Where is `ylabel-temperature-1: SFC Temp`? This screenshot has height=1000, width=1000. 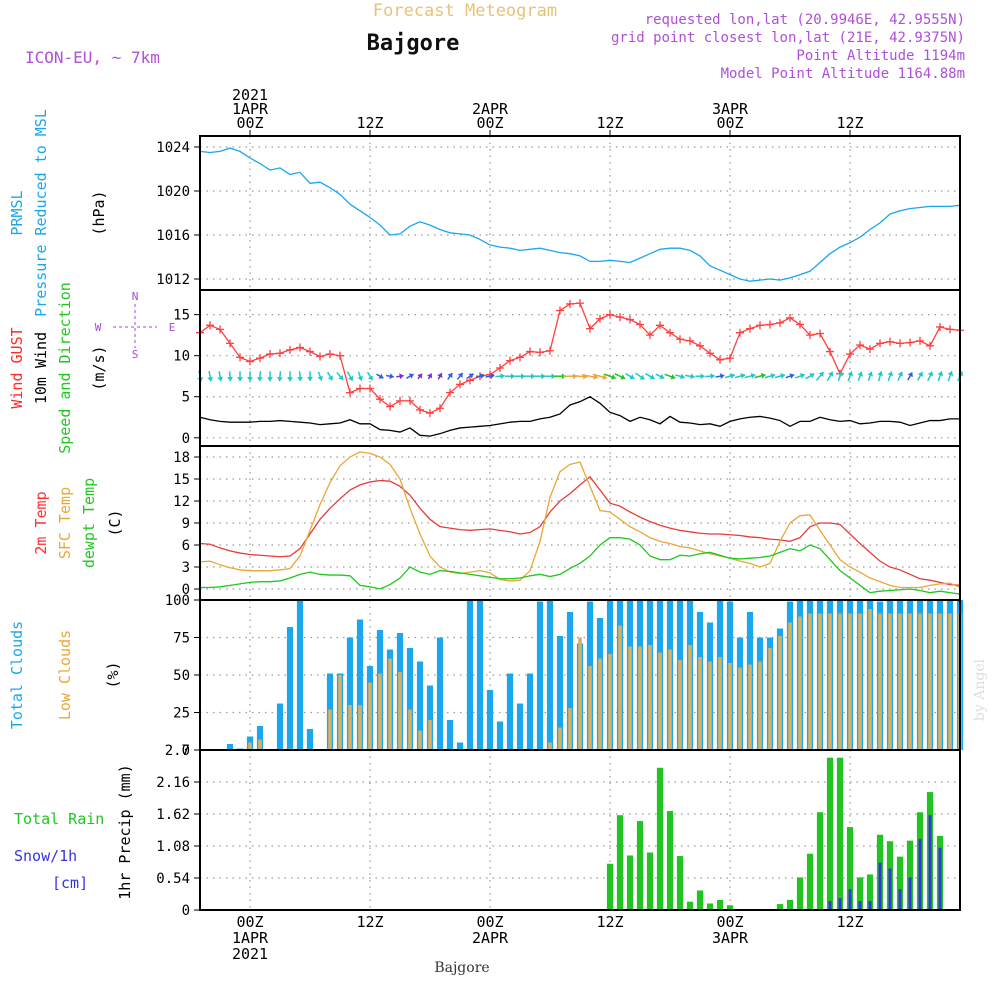 ylabel-temperature-1: SFC Temp is located at coordinates (65, 523).